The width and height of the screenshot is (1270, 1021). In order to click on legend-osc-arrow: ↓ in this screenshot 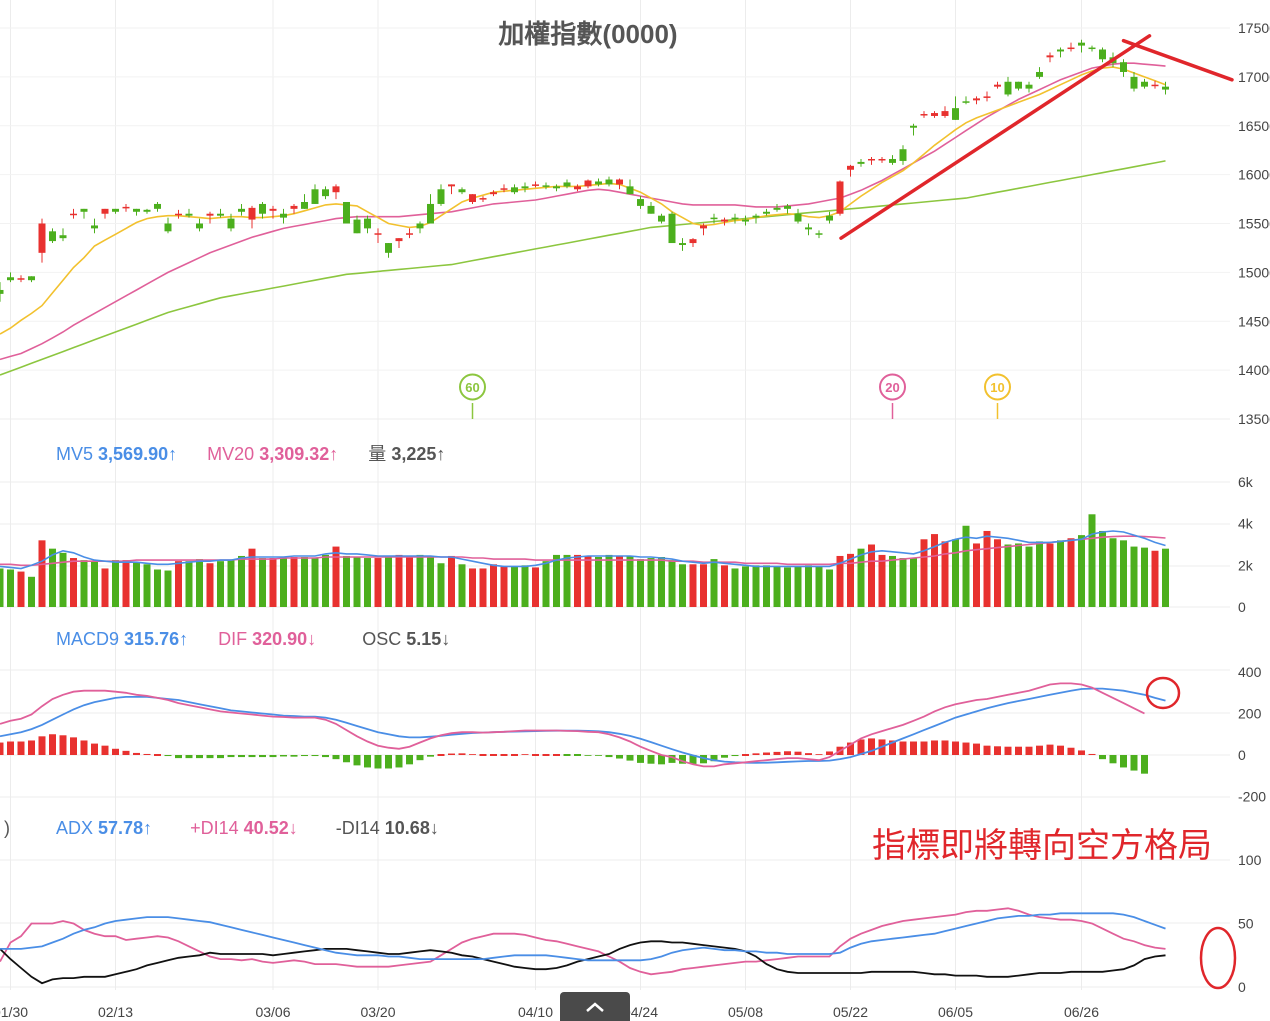, I will do `click(446, 639)`.